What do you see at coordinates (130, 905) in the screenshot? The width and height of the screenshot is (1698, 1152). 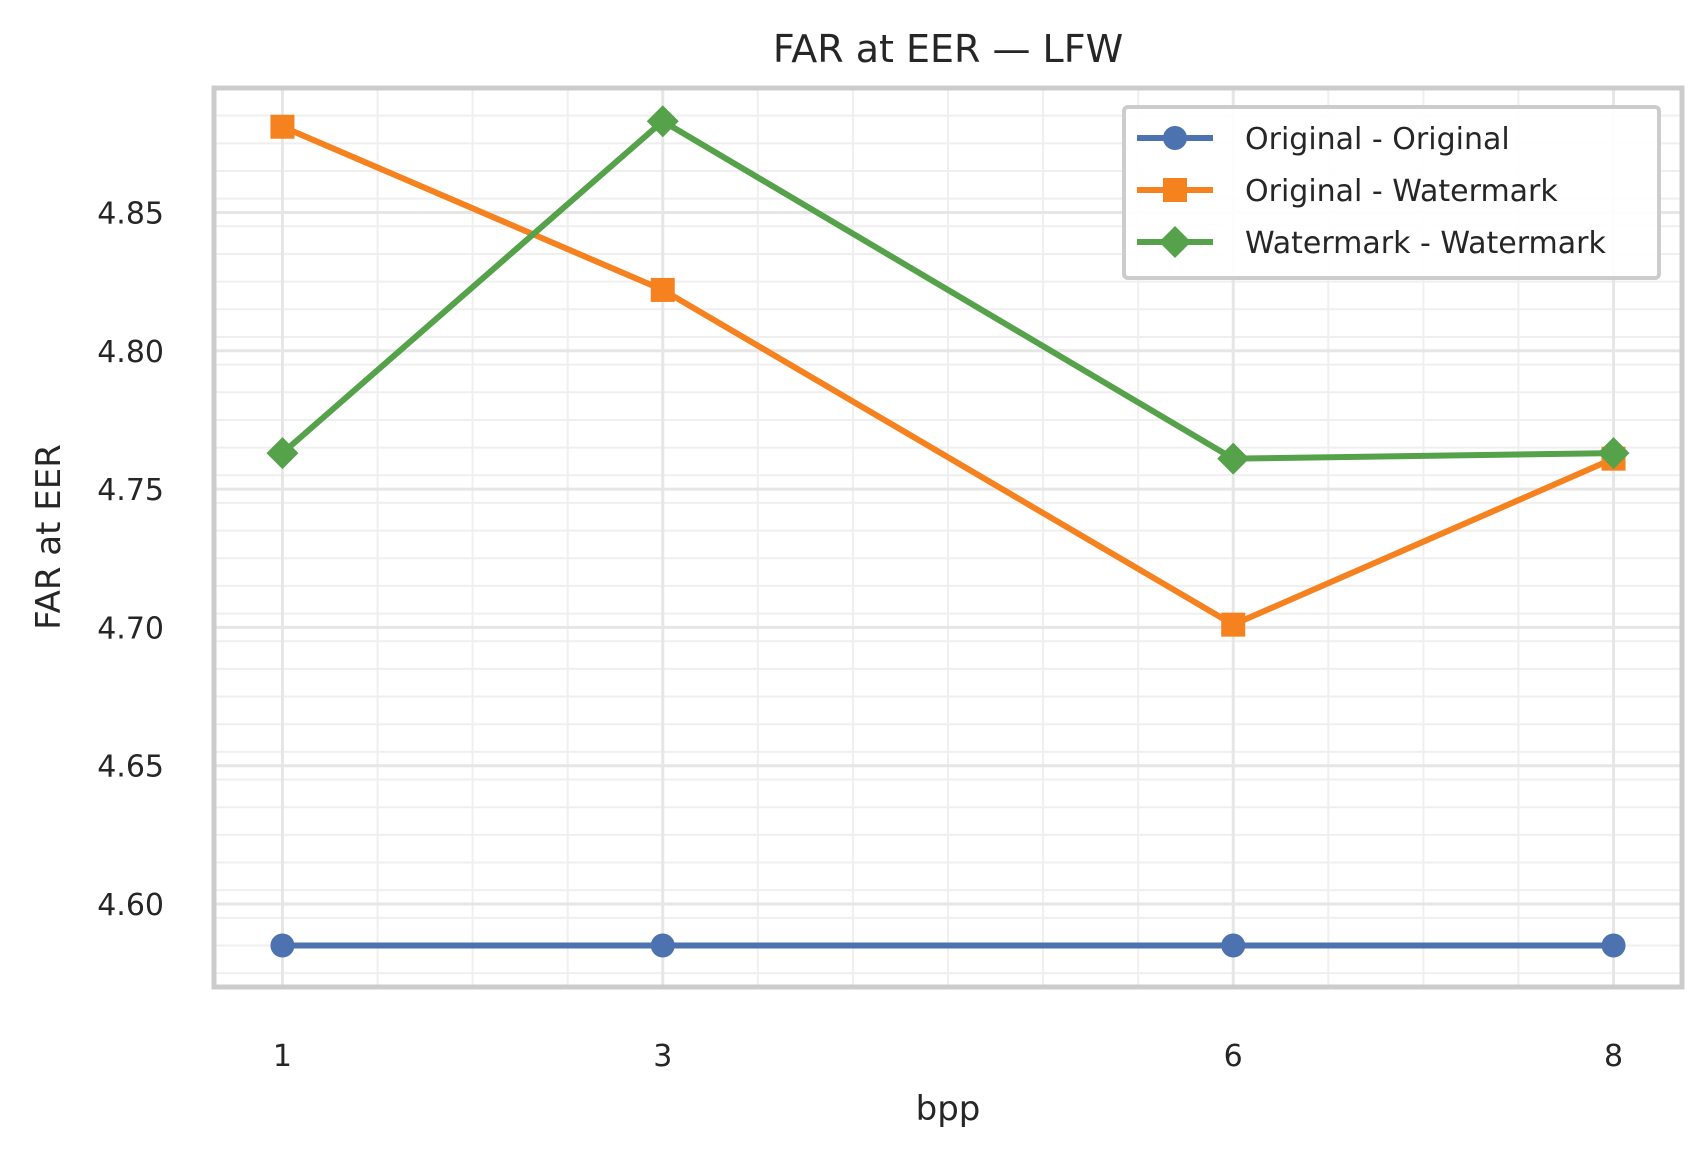 I see `y-tick-label: 4.60` at bounding box center [130, 905].